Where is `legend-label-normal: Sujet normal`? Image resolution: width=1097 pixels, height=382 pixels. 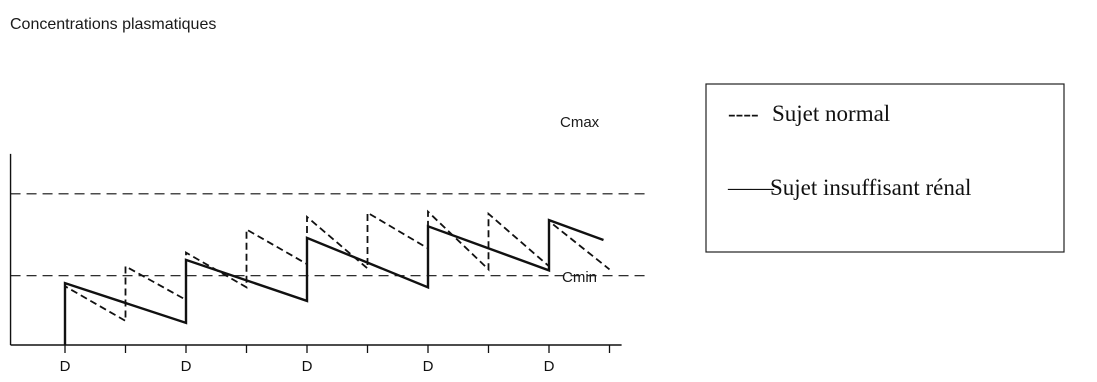 legend-label-normal: Sujet normal is located at coordinates (831, 113).